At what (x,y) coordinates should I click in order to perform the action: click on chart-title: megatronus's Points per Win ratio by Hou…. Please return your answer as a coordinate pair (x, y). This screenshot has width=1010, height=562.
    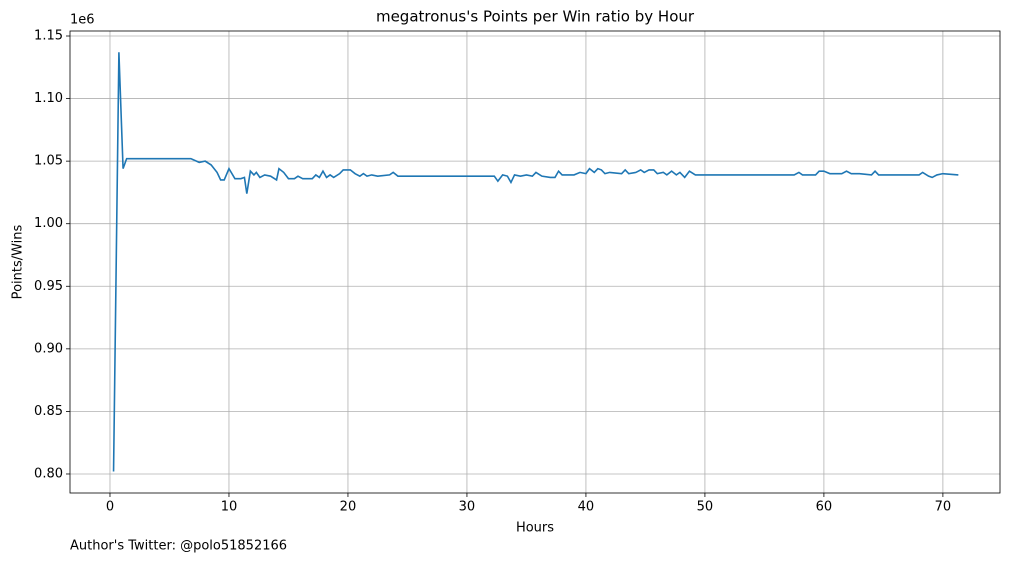
    Looking at the image, I should click on (535, 17).